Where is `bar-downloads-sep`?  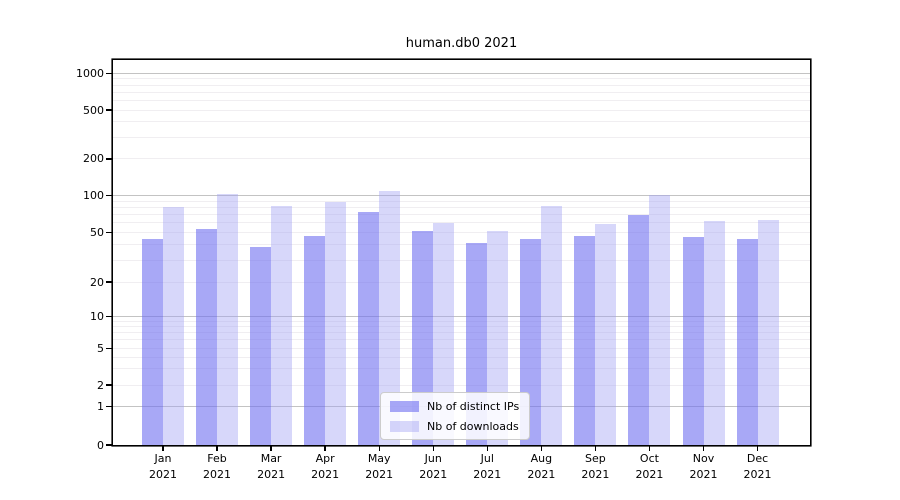
bar-downloads-sep is located at coordinates (606, 334).